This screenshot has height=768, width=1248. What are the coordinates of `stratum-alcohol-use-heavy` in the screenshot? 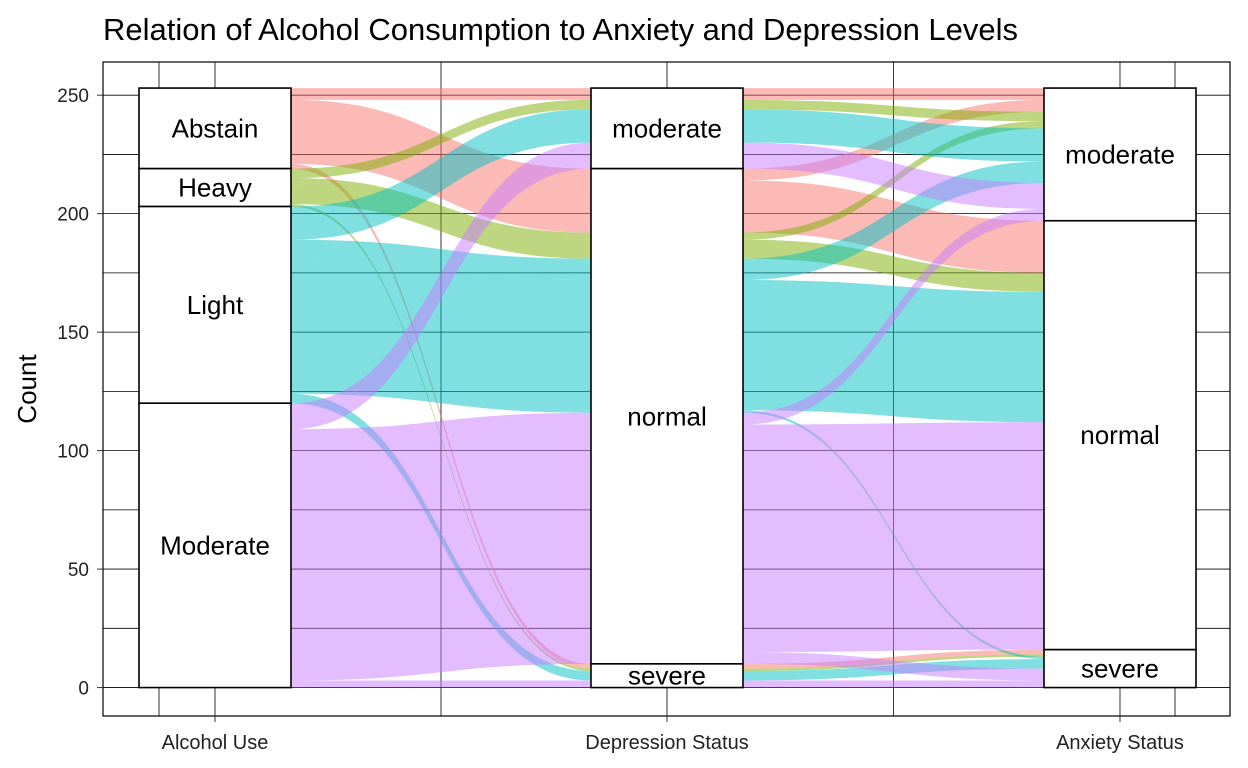 It's located at (215, 187).